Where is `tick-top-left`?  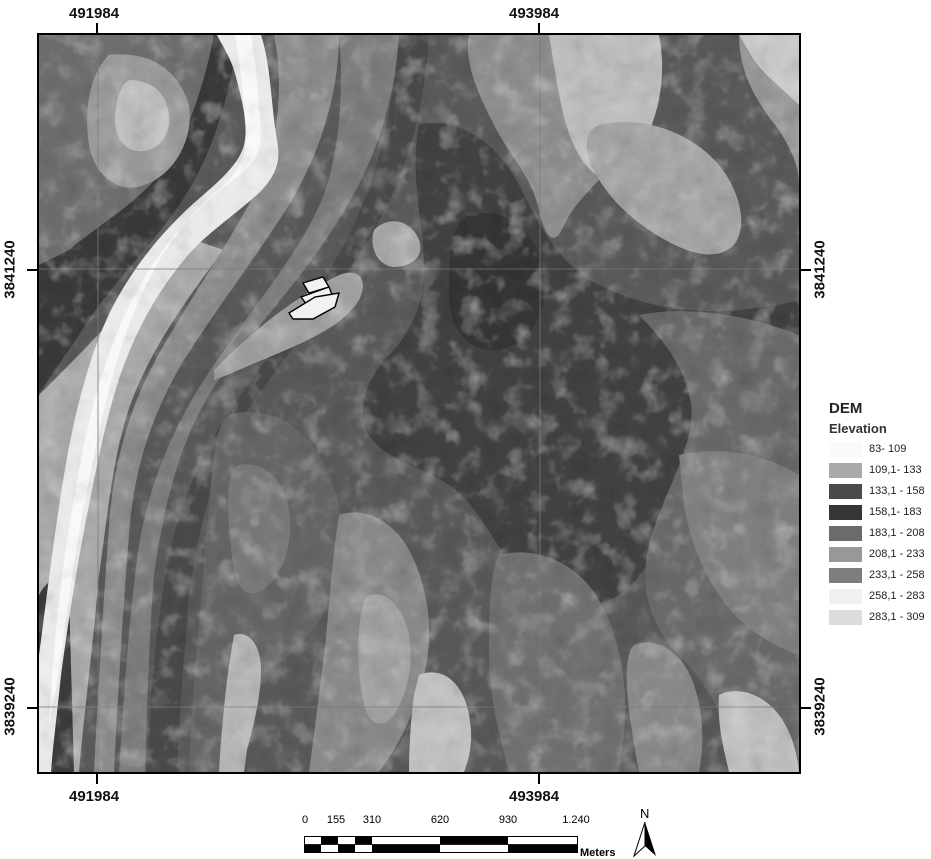 tick-top-left is located at coordinates (97, 28).